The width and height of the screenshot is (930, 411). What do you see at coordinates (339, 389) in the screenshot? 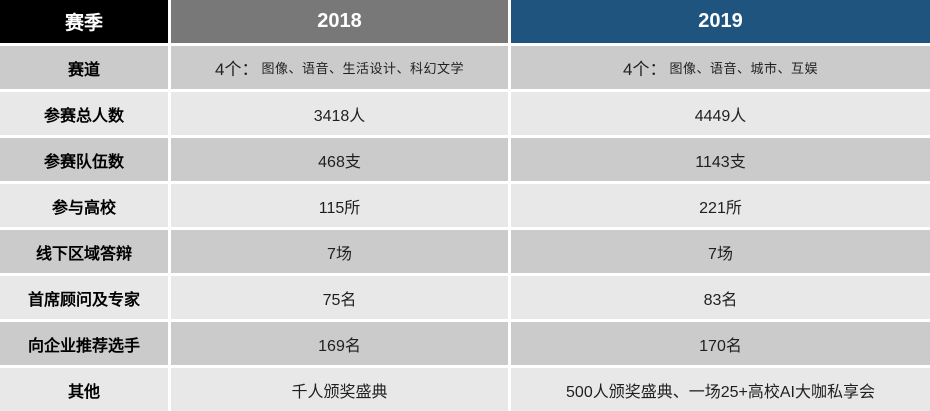
I see `cell-other-2018: 千人颁奖盛典` at bounding box center [339, 389].